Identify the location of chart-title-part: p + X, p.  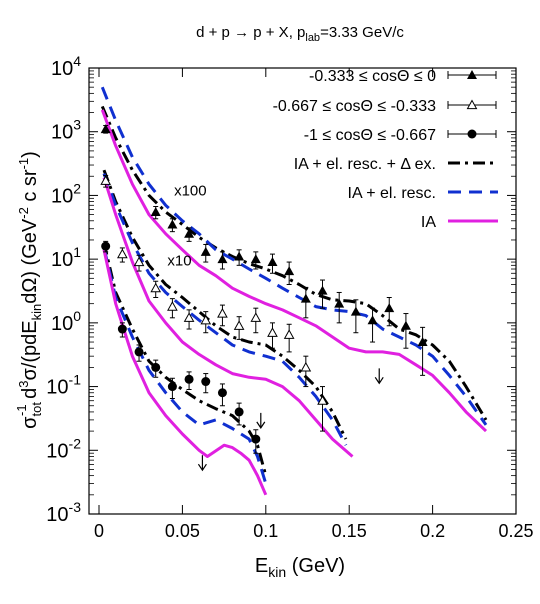
(277, 32).